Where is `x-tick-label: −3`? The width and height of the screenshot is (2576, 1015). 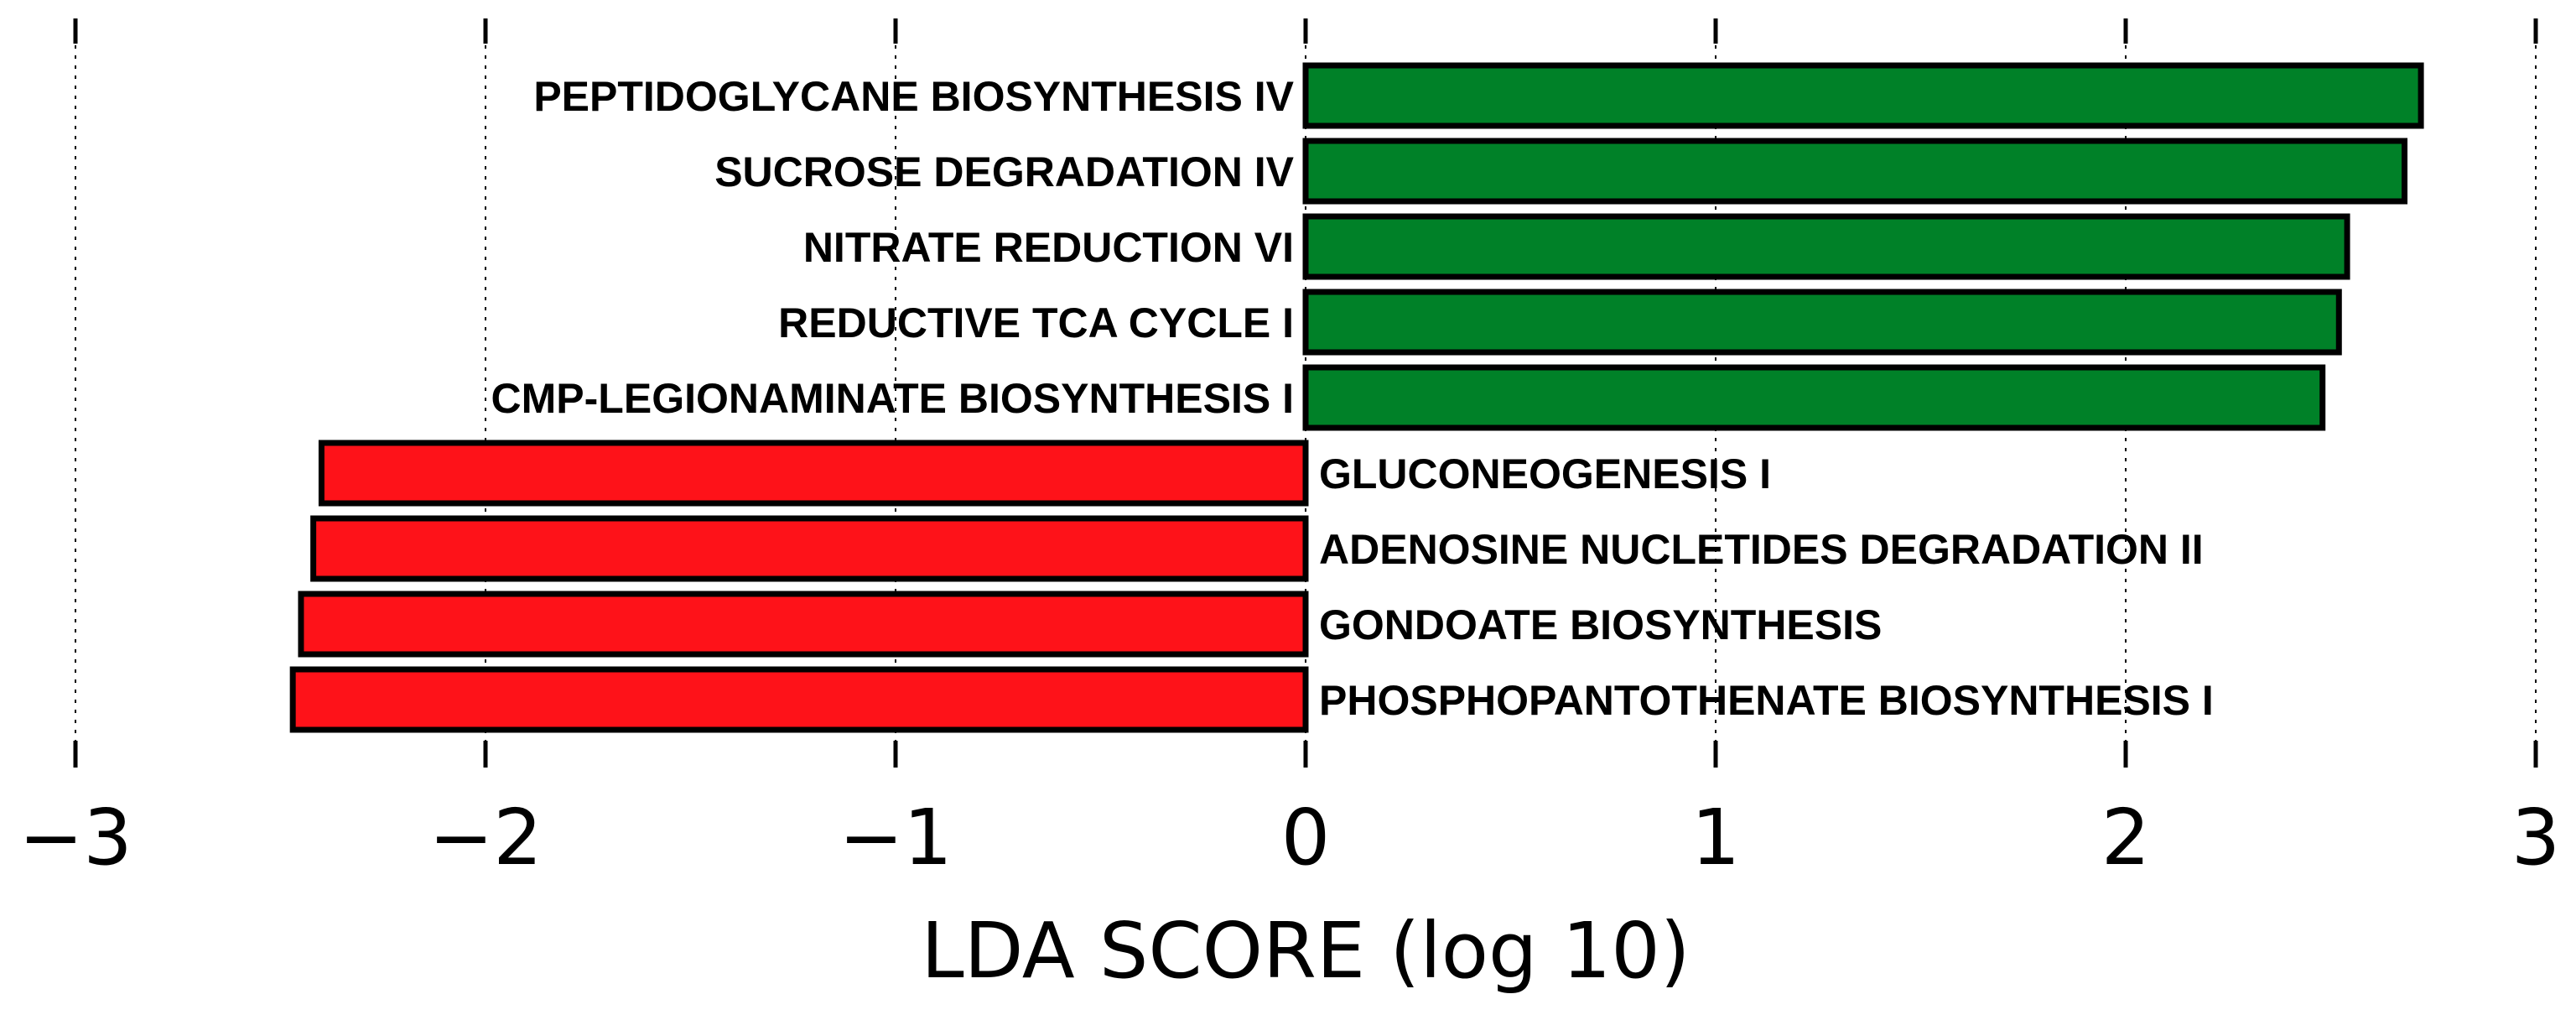
x-tick-label: −3 is located at coordinates (75, 837).